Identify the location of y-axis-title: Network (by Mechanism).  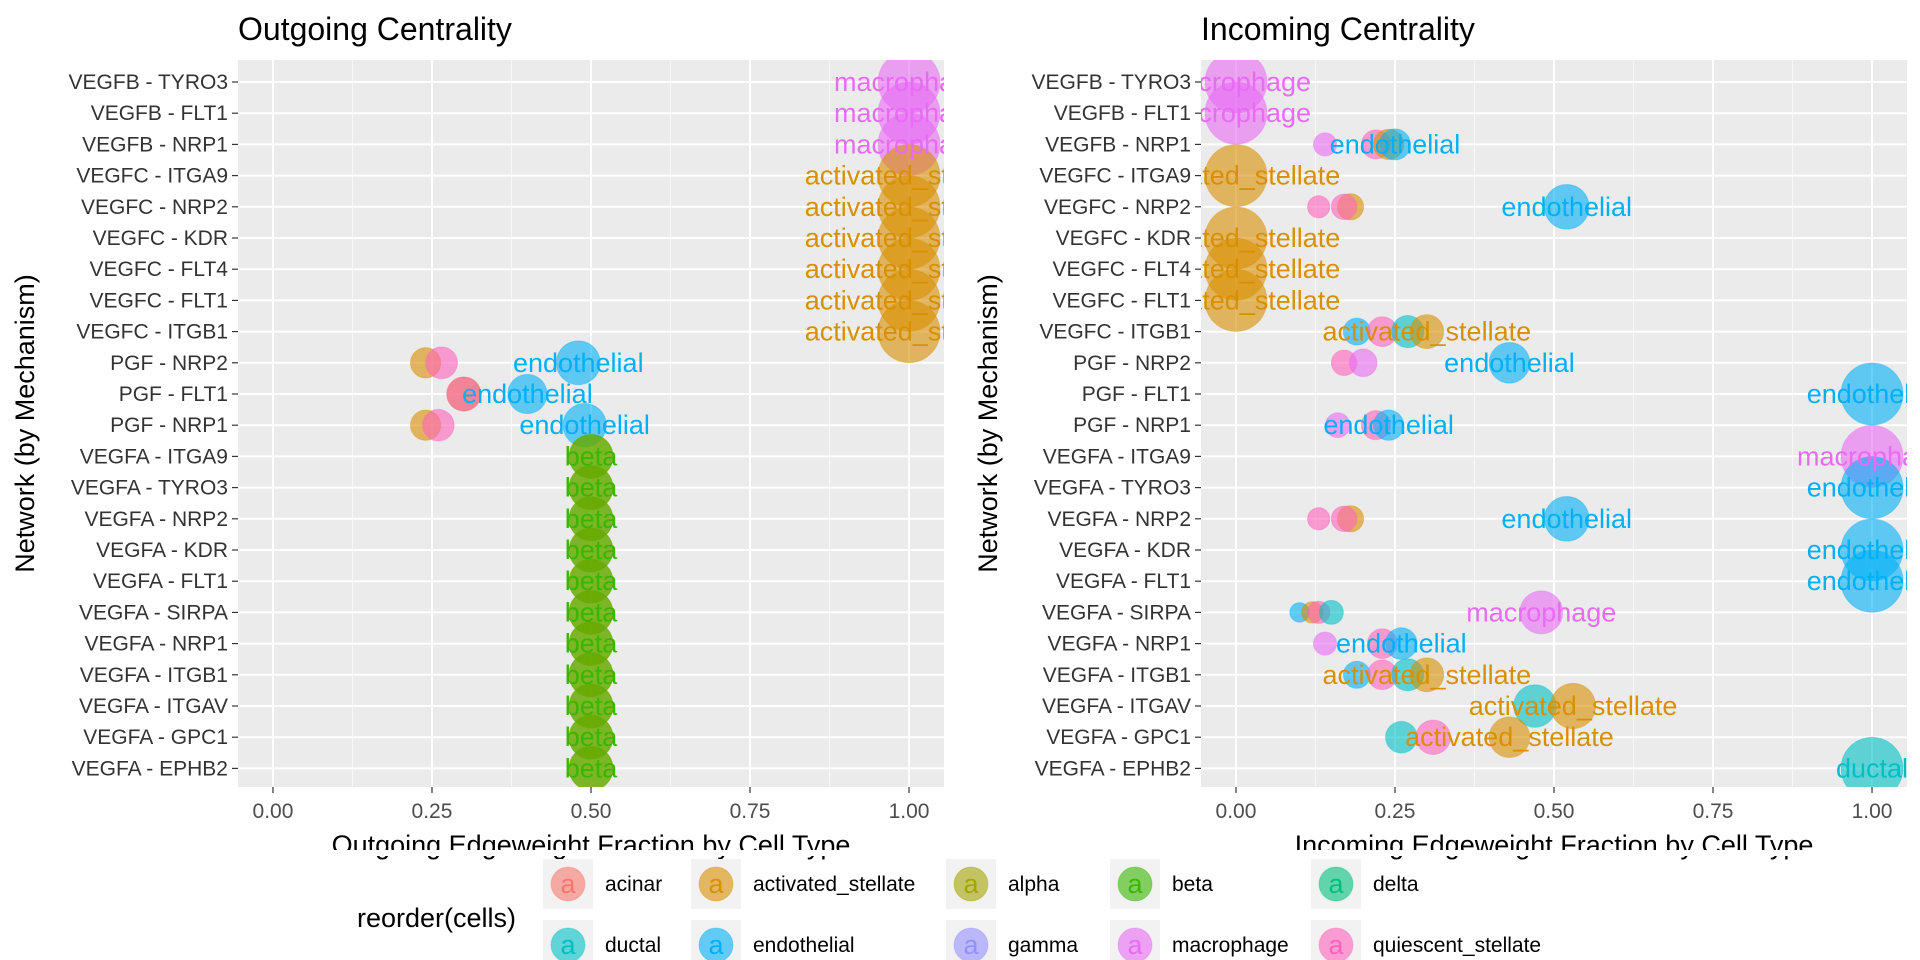
(25, 423).